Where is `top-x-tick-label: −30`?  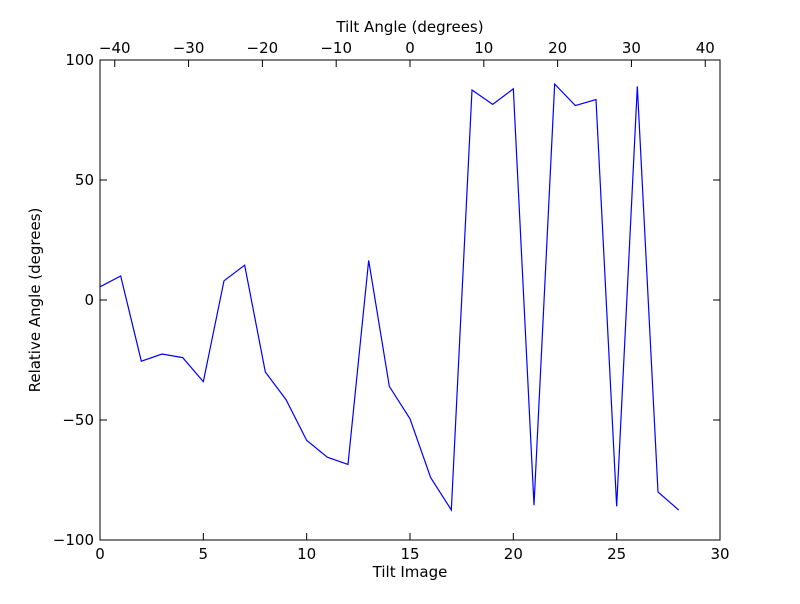 top-x-tick-label: −30 is located at coordinates (189, 48).